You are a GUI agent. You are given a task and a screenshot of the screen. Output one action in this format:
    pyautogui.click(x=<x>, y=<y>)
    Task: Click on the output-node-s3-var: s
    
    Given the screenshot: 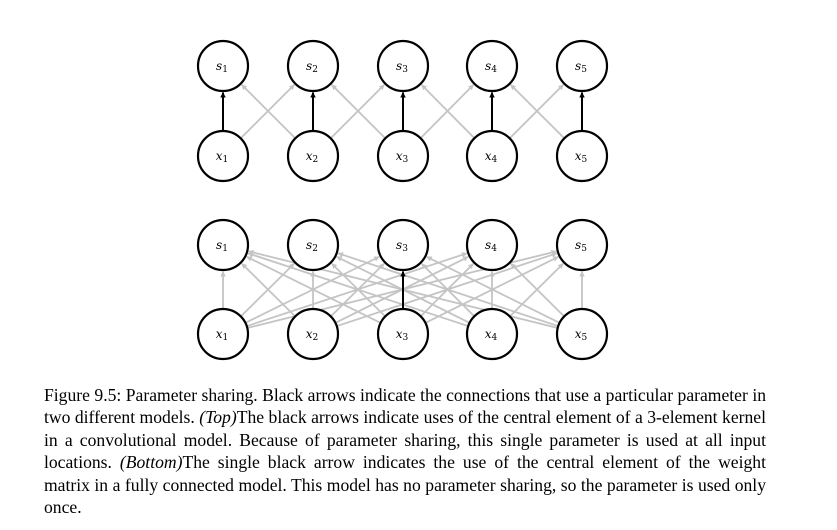 What is the action you would take?
    pyautogui.click(x=399, y=66)
    